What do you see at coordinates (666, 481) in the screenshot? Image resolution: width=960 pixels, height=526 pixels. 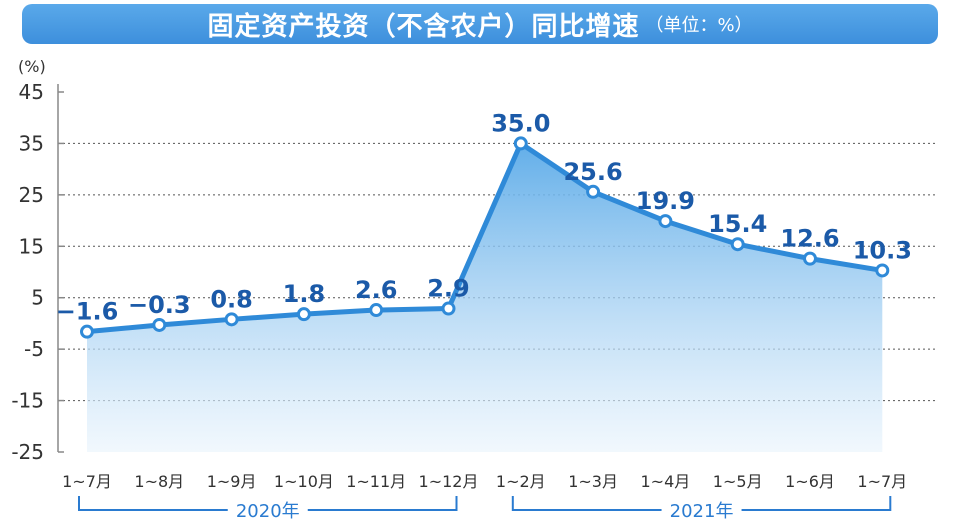 I see `x-tick-label: 1~4月` at bounding box center [666, 481].